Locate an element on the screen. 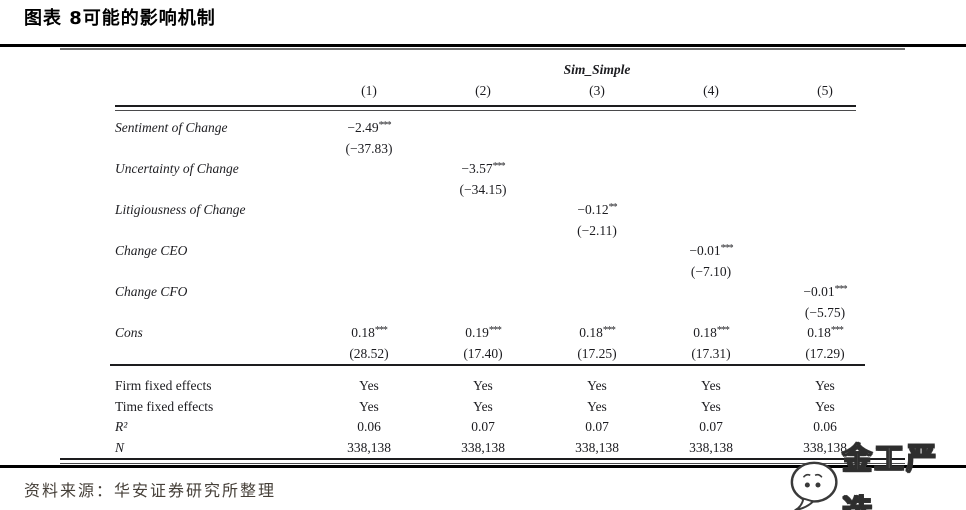 The height and width of the screenshot is (510, 966). table-col-headers-row: (1) (2) (3) (4) (5) is located at coordinates (482, 91).